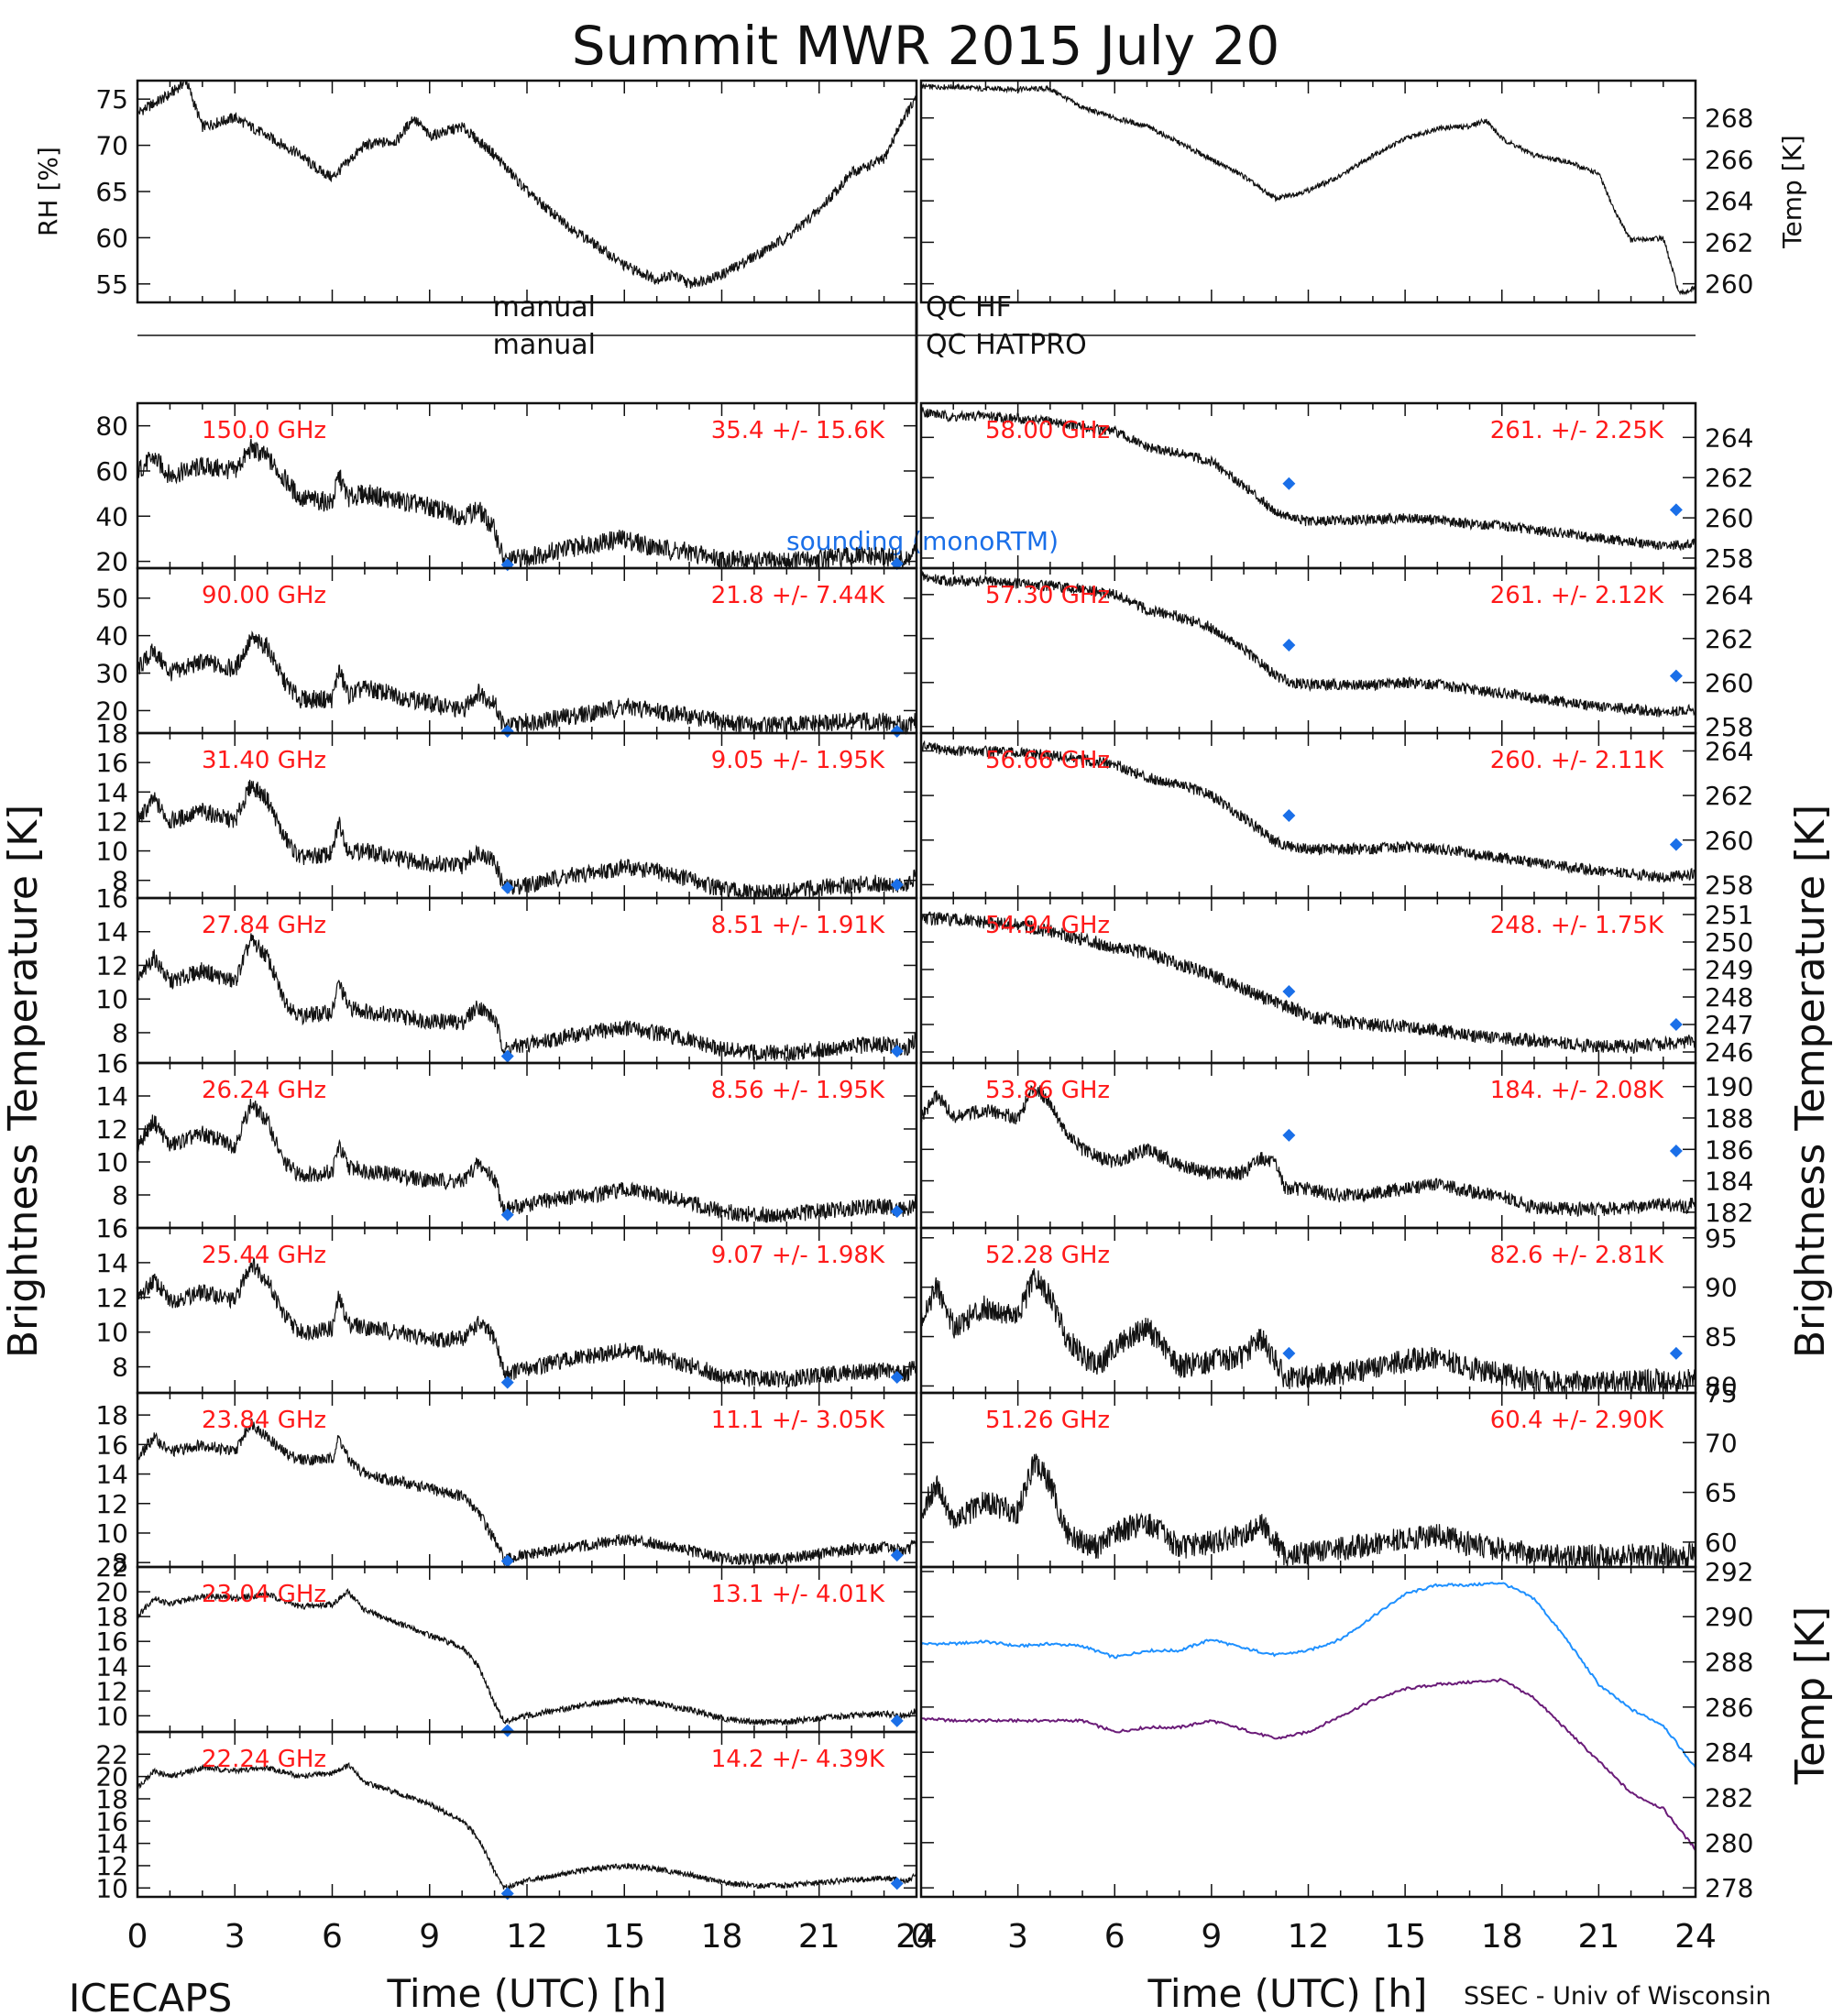 The width and height of the screenshot is (1833, 2016). What do you see at coordinates (264, 595) in the screenshot?
I see `channel-label: 90.00 GHz` at bounding box center [264, 595].